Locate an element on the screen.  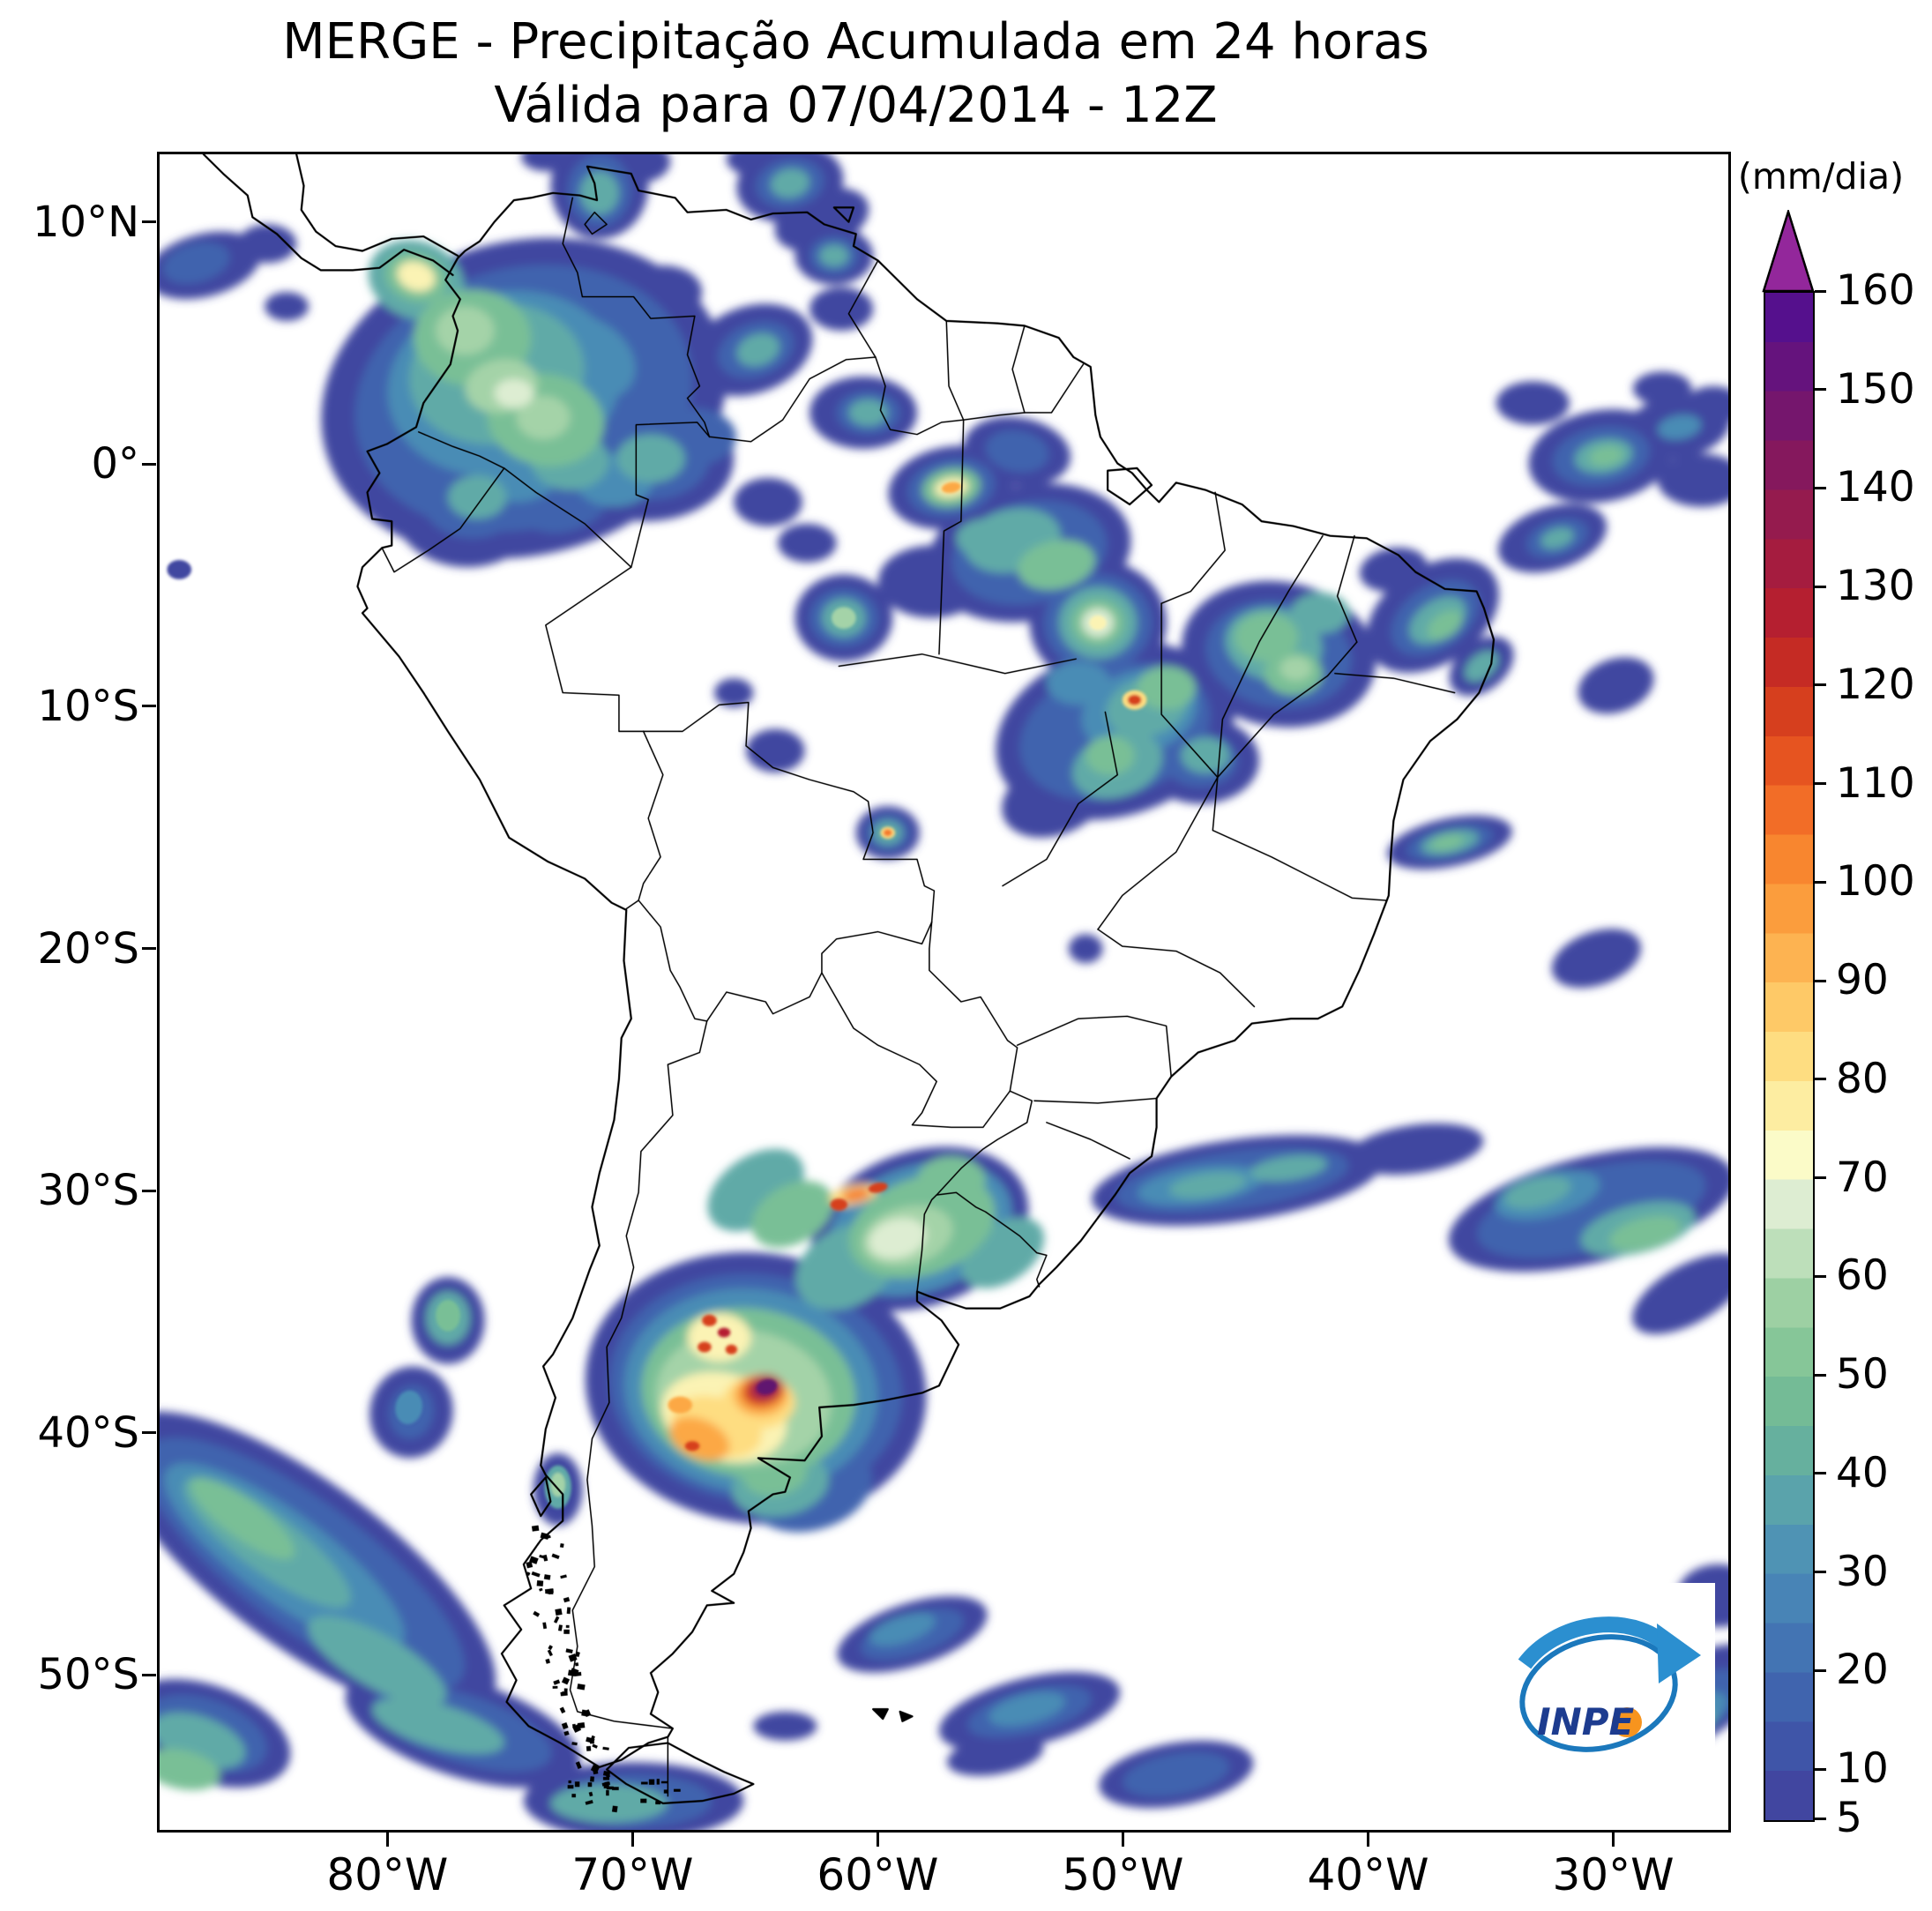
colorbar-tick-label: 100 is located at coordinates (1875, 882).